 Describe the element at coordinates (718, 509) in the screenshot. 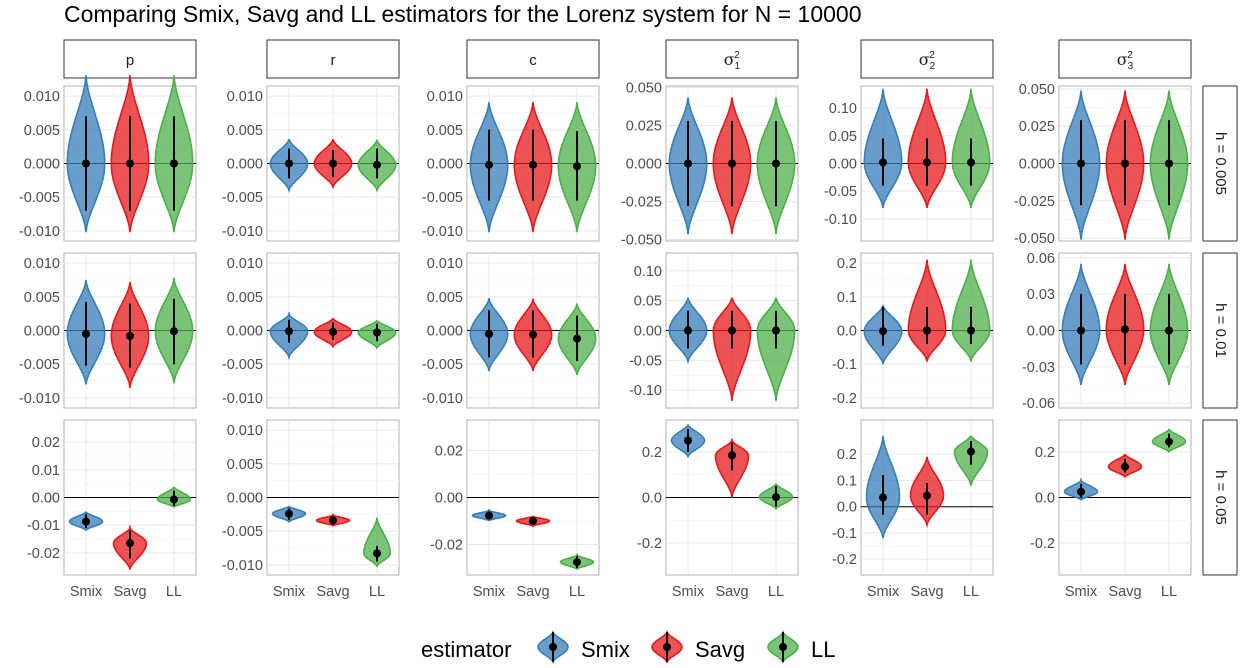

I see `panel-2-3: 0.2 0.0 -0.2 Smix Savg LL` at that location.